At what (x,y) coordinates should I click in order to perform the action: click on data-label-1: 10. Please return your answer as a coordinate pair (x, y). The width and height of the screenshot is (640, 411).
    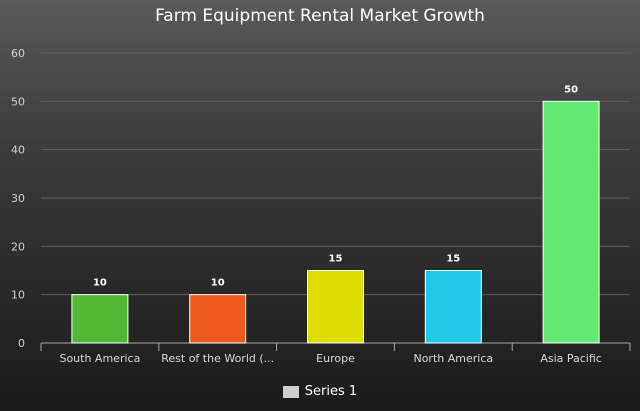
    Looking at the image, I should click on (218, 283).